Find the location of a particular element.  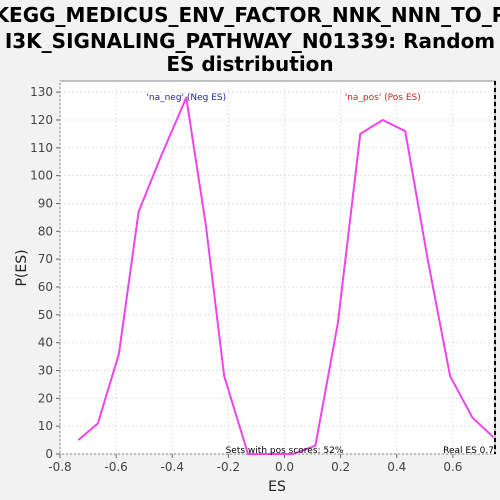

y-tick-label: 30 is located at coordinates (45, 370).